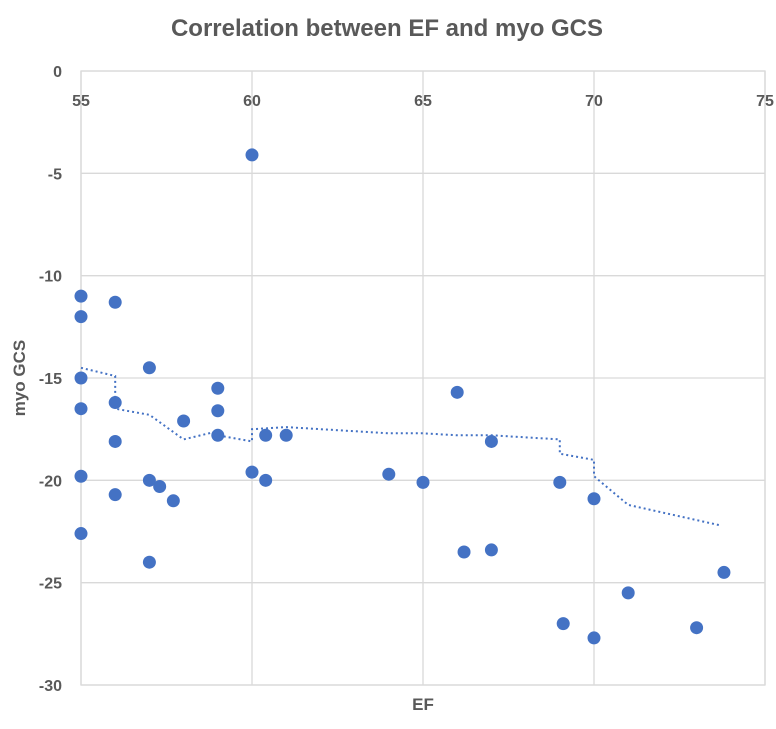 The image size is (776, 729). Describe the element at coordinates (50, 686) in the screenshot. I see `y-tick-label: -30` at that location.